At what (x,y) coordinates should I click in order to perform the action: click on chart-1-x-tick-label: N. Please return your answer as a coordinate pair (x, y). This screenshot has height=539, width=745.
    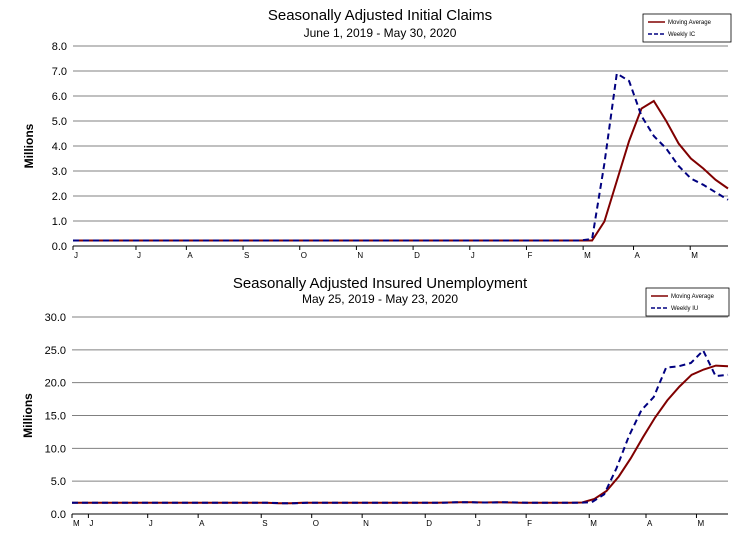
    Looking at the image, I should click on (360, 255).